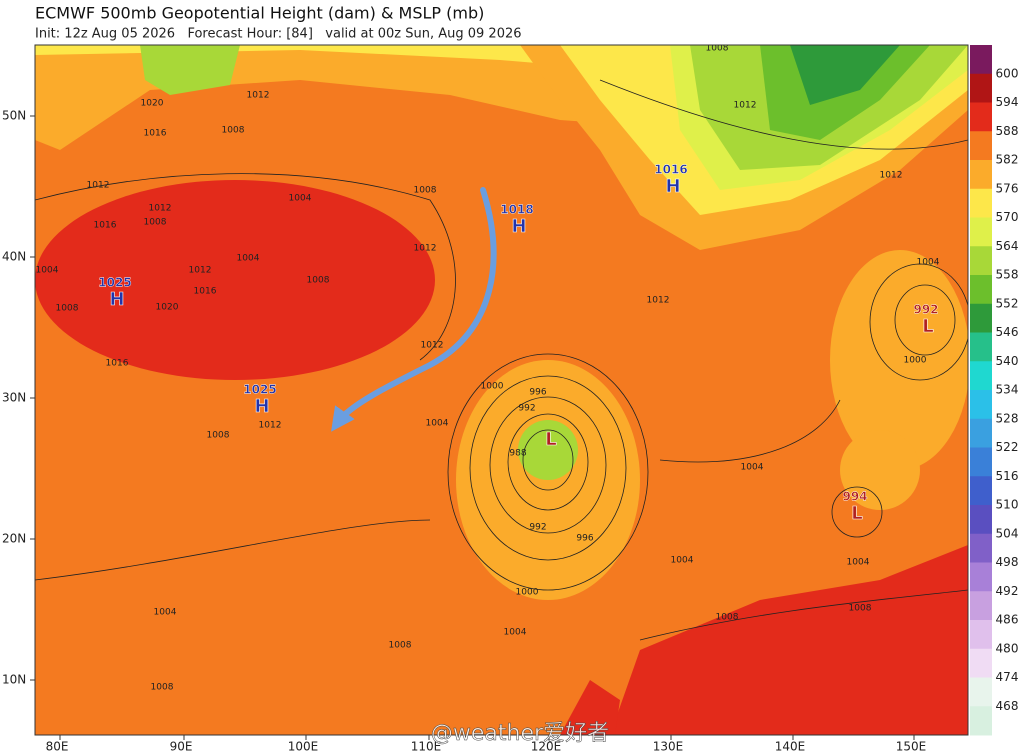  I want to click on colorbar-label: 534, so click(1007, 390).